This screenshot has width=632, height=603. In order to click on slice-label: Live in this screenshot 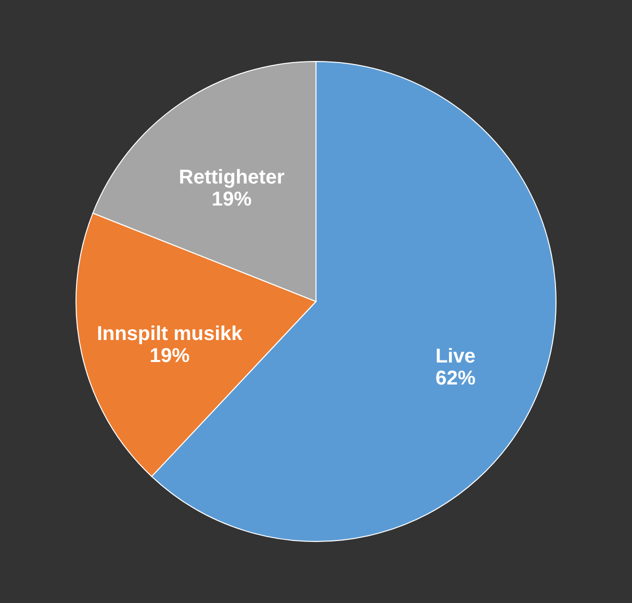, I will do `click(455, 357)`.